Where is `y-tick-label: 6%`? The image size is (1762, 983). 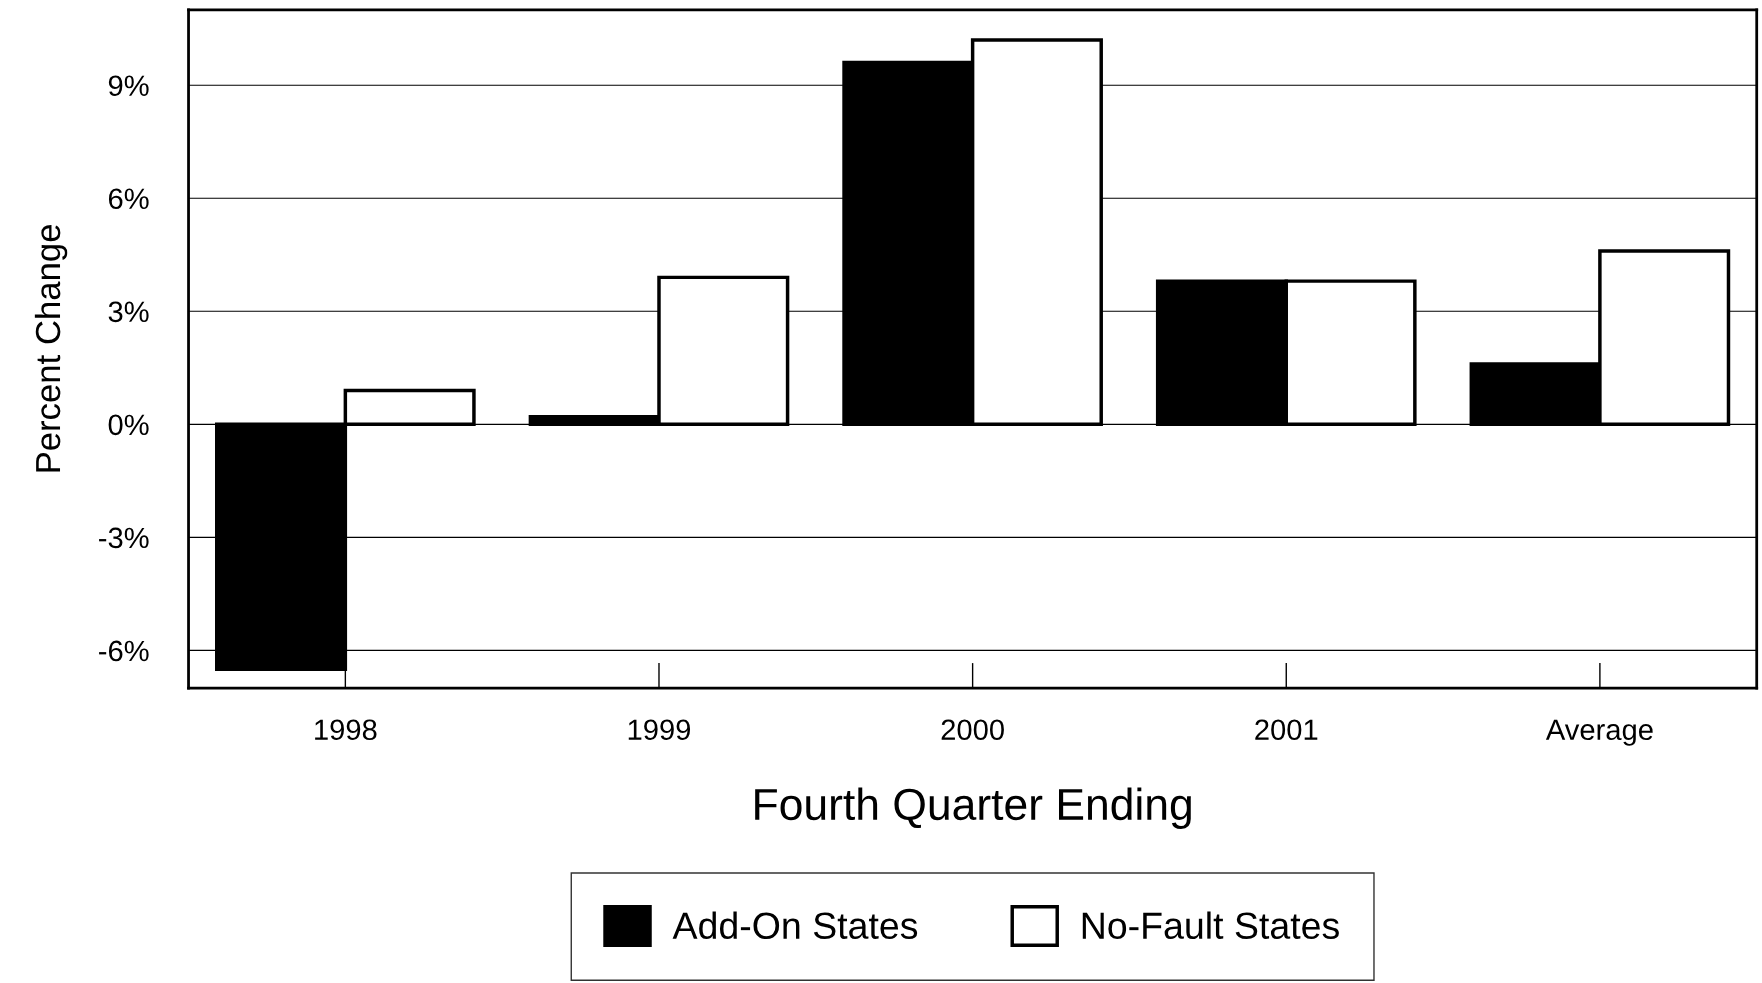
y-tick-label: 6% is located at coordinates (128, 199).